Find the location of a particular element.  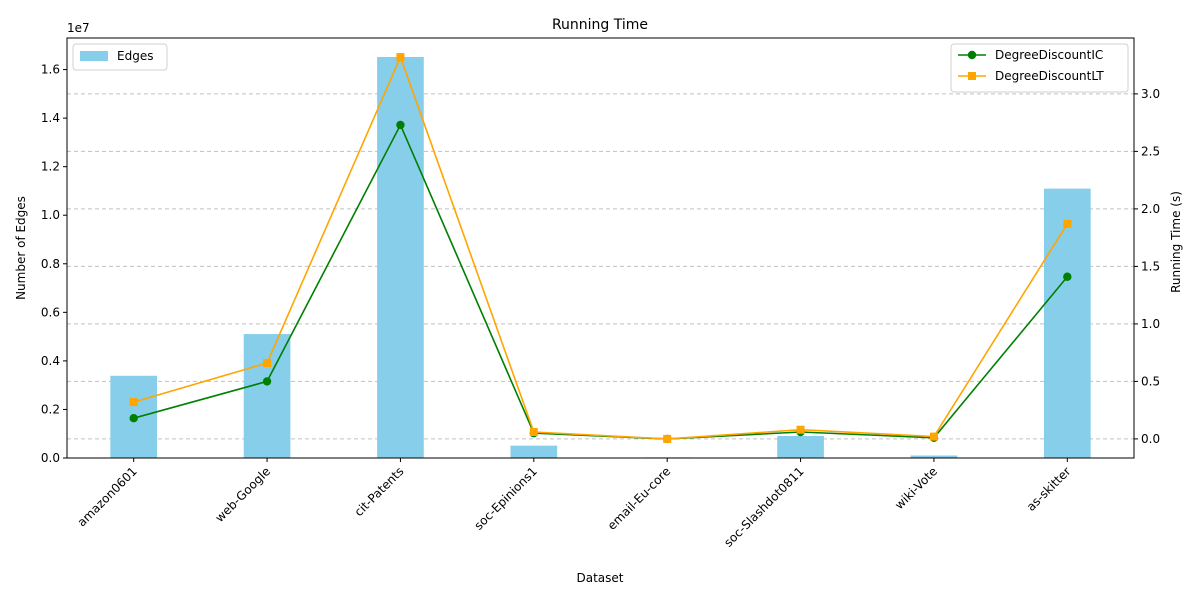

point-DegreeDiscountLT-amazon0601 is located at coordinates (133, 402).